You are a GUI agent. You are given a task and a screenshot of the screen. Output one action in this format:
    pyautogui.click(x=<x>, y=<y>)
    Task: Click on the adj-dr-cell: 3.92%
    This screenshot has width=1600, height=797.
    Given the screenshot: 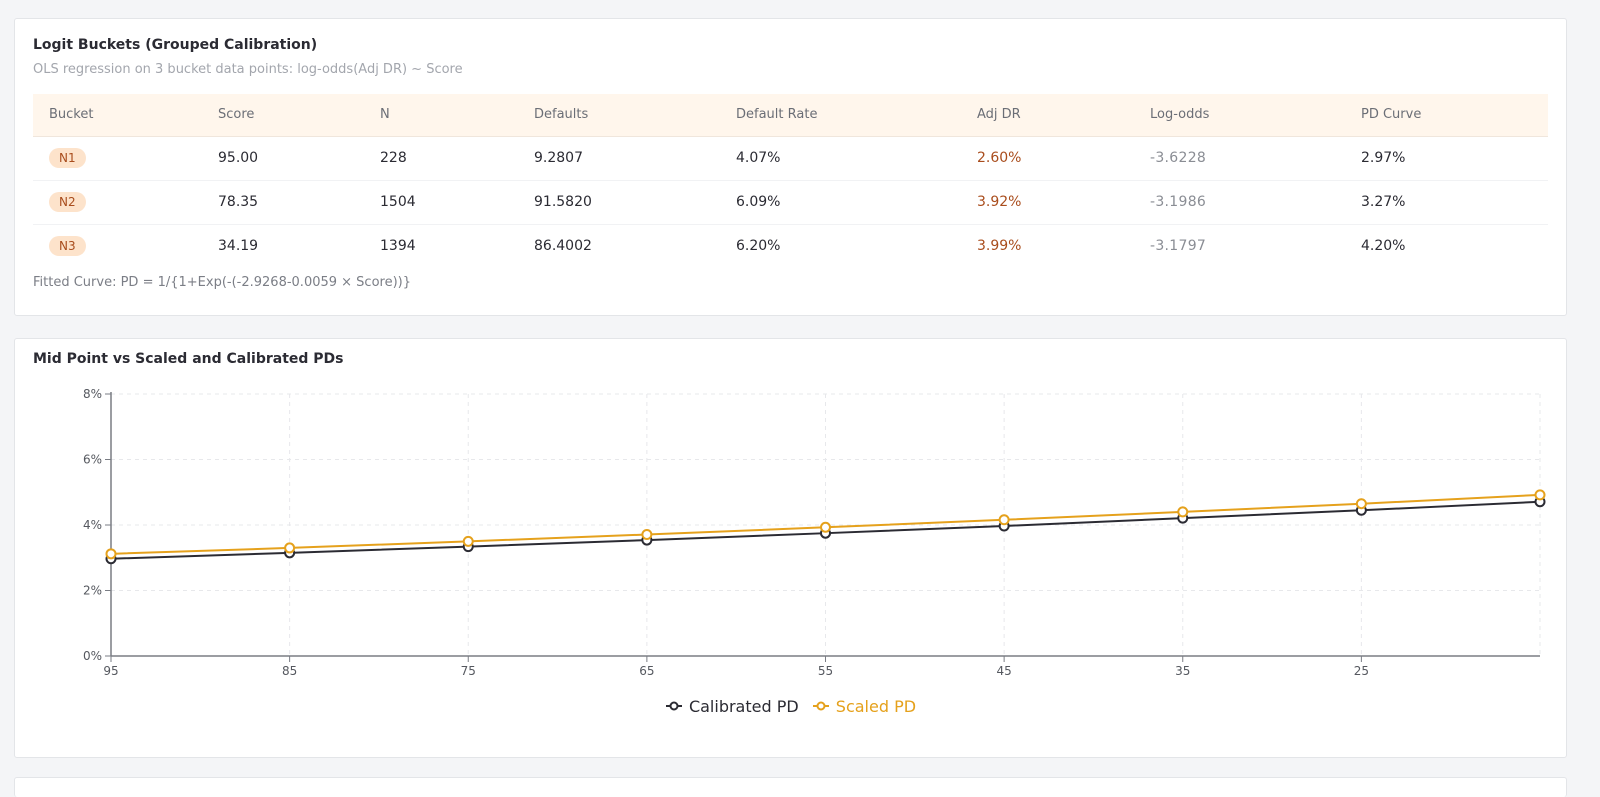 What is the action you would take?
    pyautogui.click(x=999, y=202)
    